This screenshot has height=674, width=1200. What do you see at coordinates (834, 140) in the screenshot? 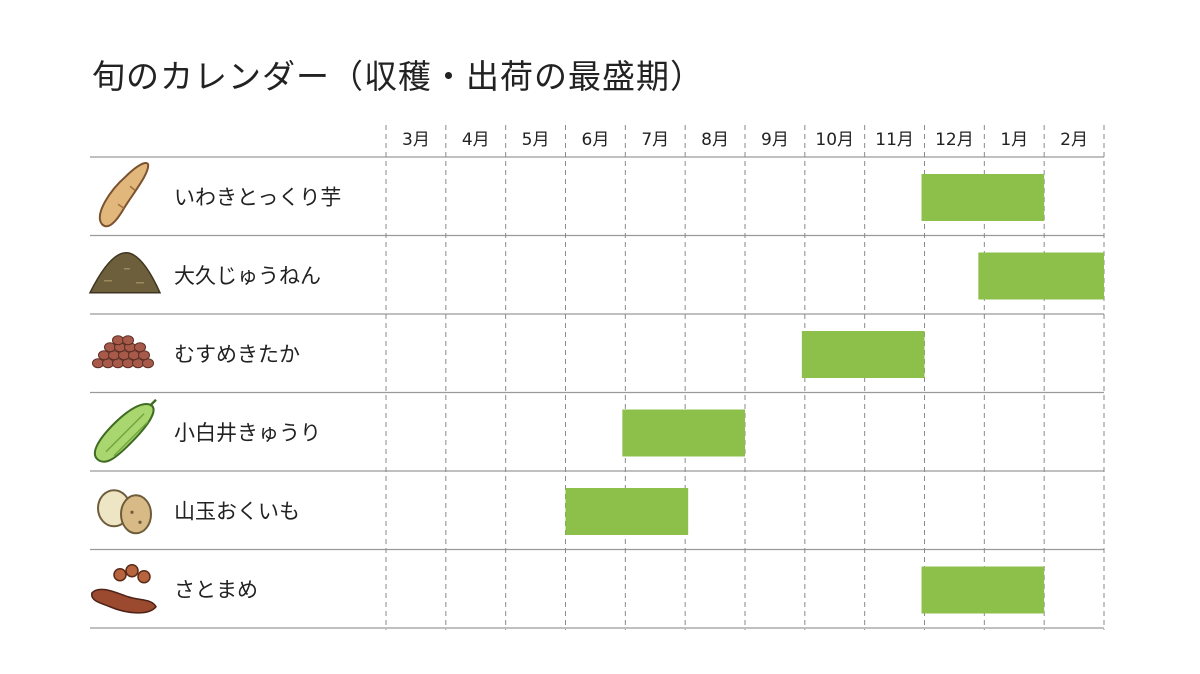
I see `month-label: 10月` at bounding box center [834, 140].